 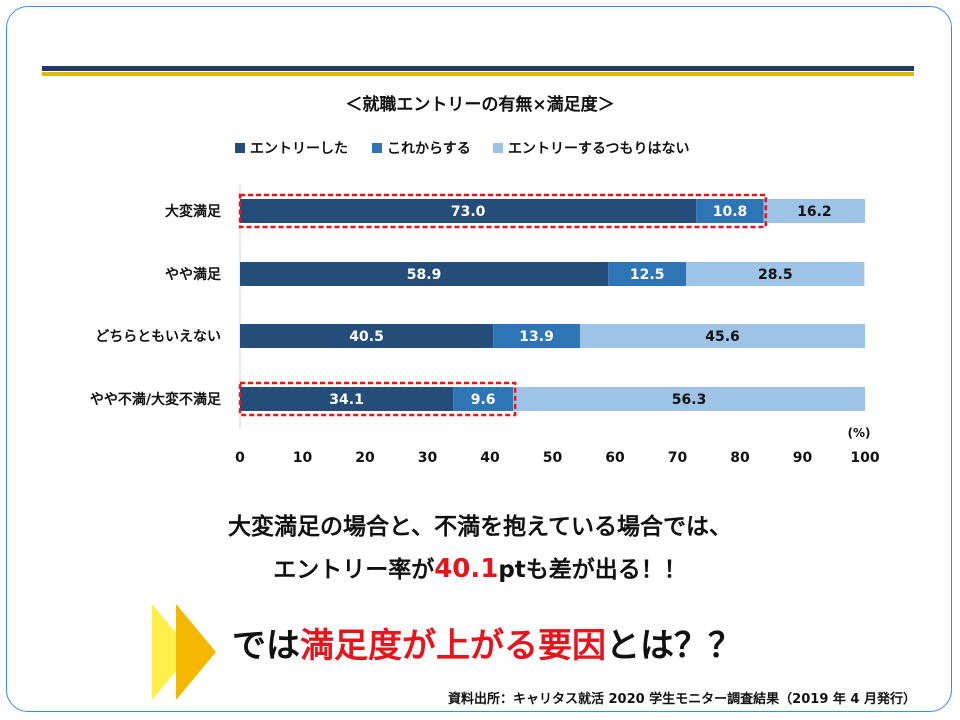 I want to click on category-label: 大変満足, so click(x=193, y=211).